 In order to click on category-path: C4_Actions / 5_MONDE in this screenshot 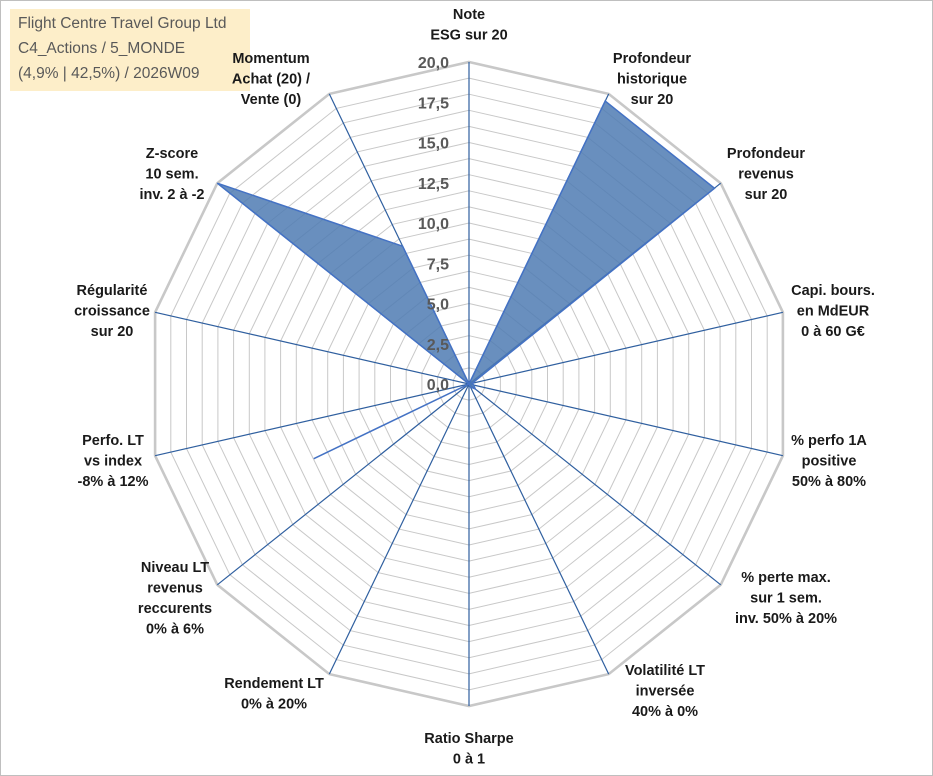, I will do `click(102, 48)`.